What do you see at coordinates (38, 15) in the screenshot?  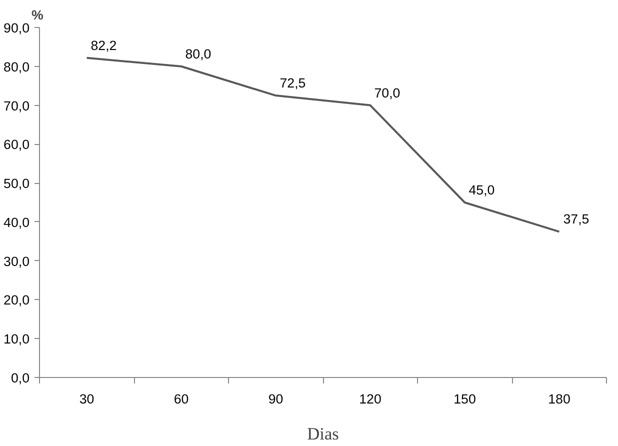 I see `y-axis-title: %` at bounding box center [38, 15].